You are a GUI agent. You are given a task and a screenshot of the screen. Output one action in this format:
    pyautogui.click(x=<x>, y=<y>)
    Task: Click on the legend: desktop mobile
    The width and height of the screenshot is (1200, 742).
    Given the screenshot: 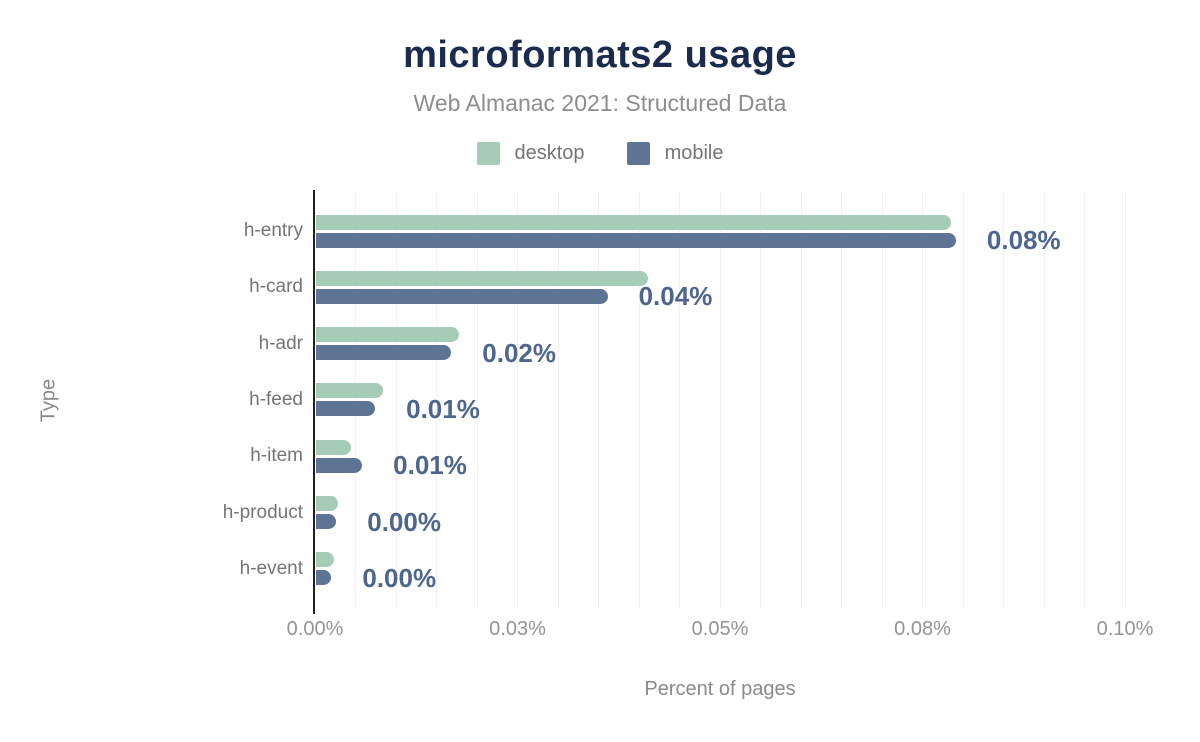 What is the action you would take?
    pyautogui.click(x=600, y=153)
    